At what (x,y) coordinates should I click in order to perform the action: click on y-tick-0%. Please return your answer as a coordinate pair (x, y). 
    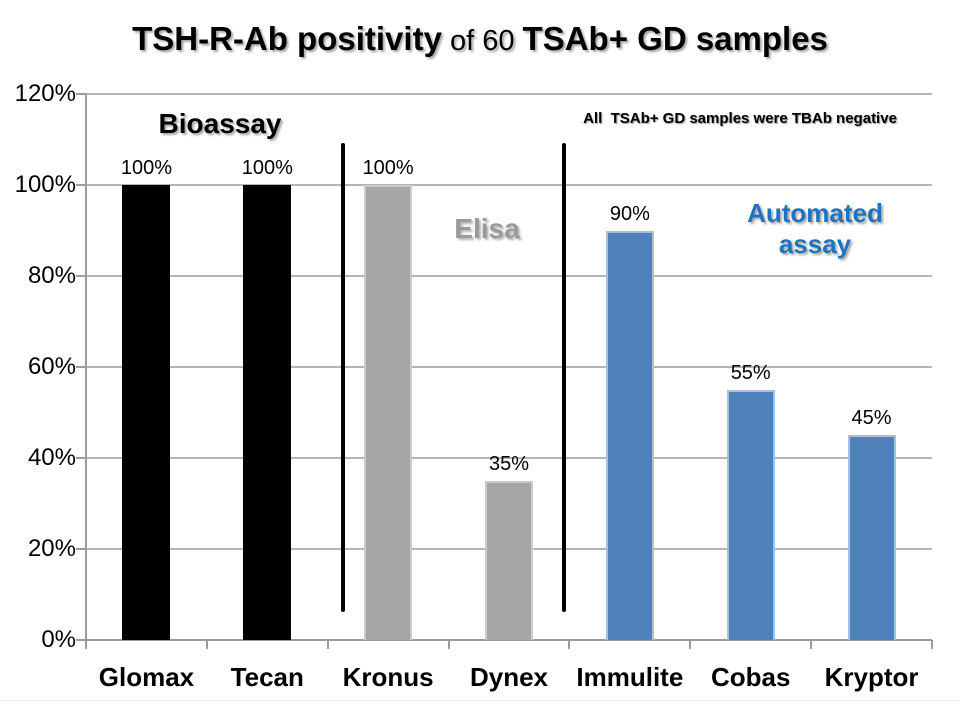
    Looking at the image, I should click on (81, 640).